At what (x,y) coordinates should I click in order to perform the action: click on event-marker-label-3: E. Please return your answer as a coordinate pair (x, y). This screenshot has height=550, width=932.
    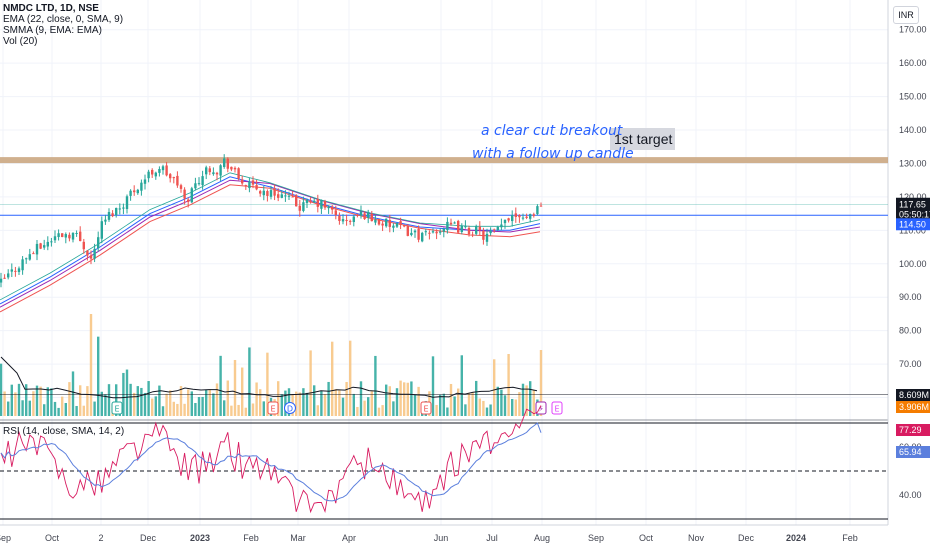
    Looking at the image, I should click on (425, 409).